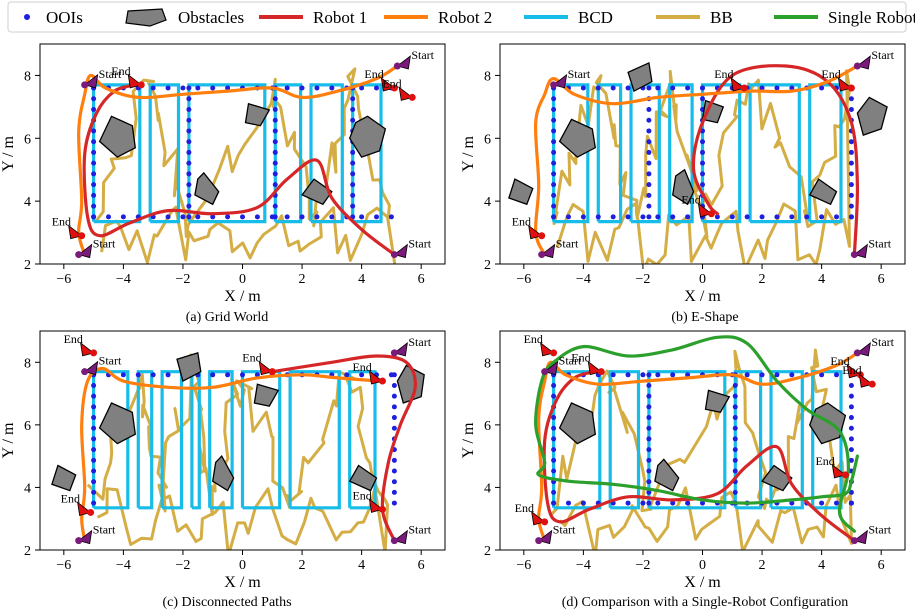  I want to click on bb-path, so click(702, 166).